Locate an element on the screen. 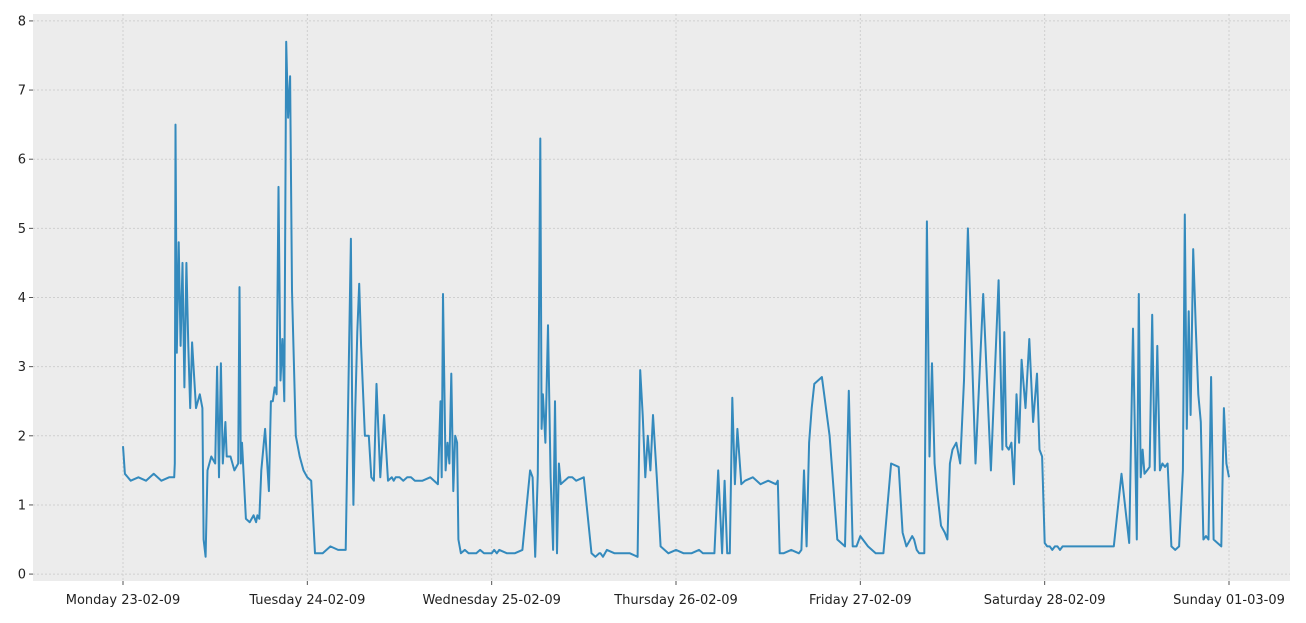 The height and width of the screenshot is (623, 1306). x-tick-label: Saturday 28-02-09 is located at coordinates (1045, 600).